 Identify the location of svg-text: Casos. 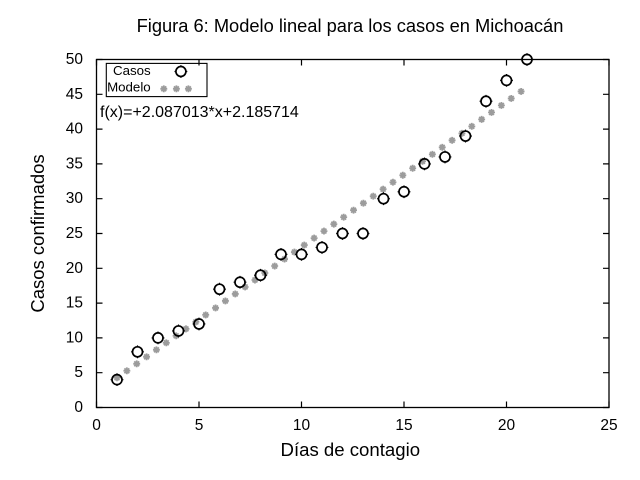
(132, 70).